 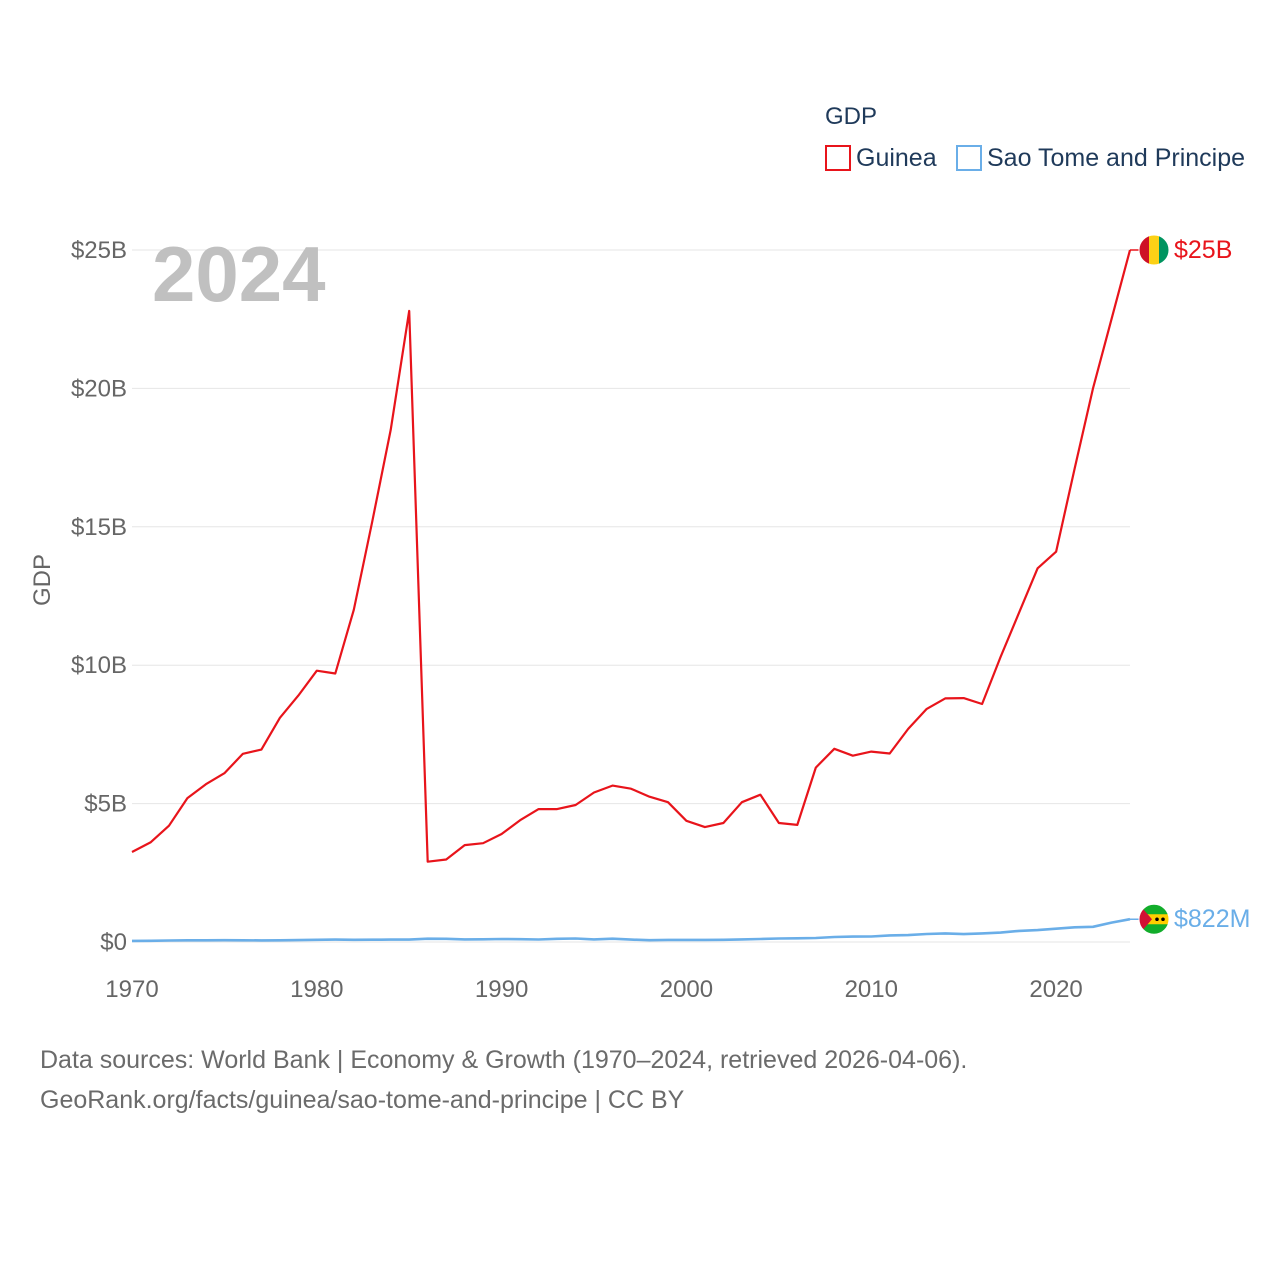 I want to click on x-tick-label: 2010, so click(x=871, y=989).